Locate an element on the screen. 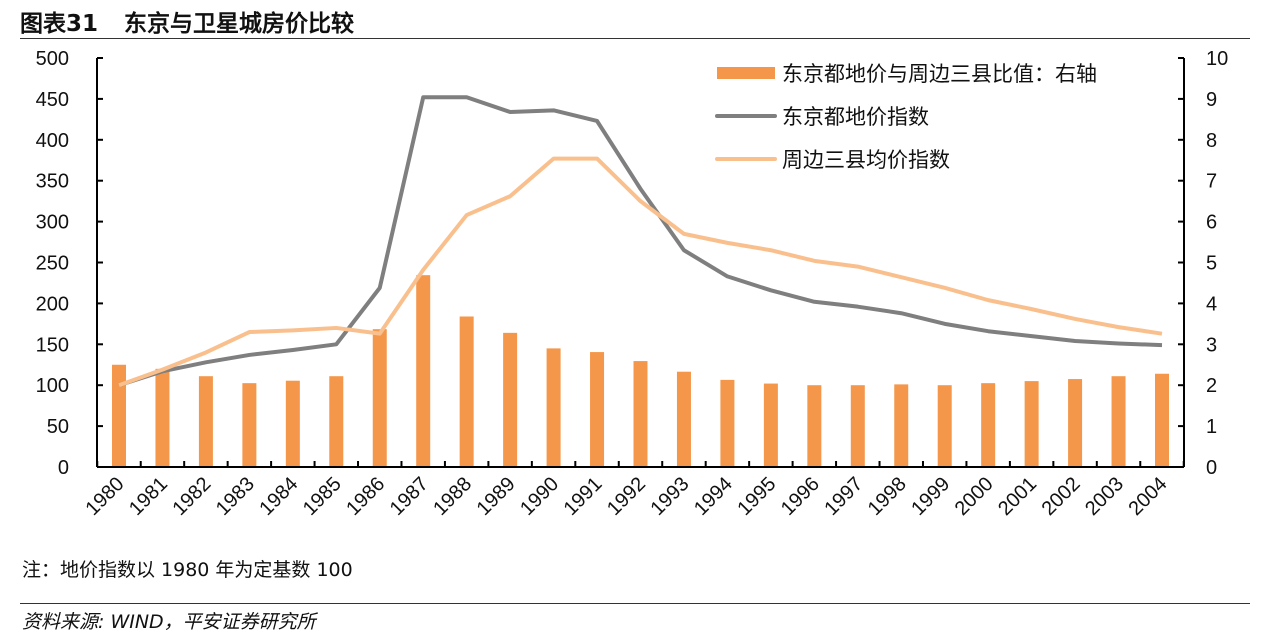  x-tick-label: 1988 is located at coordinates (452, 496).